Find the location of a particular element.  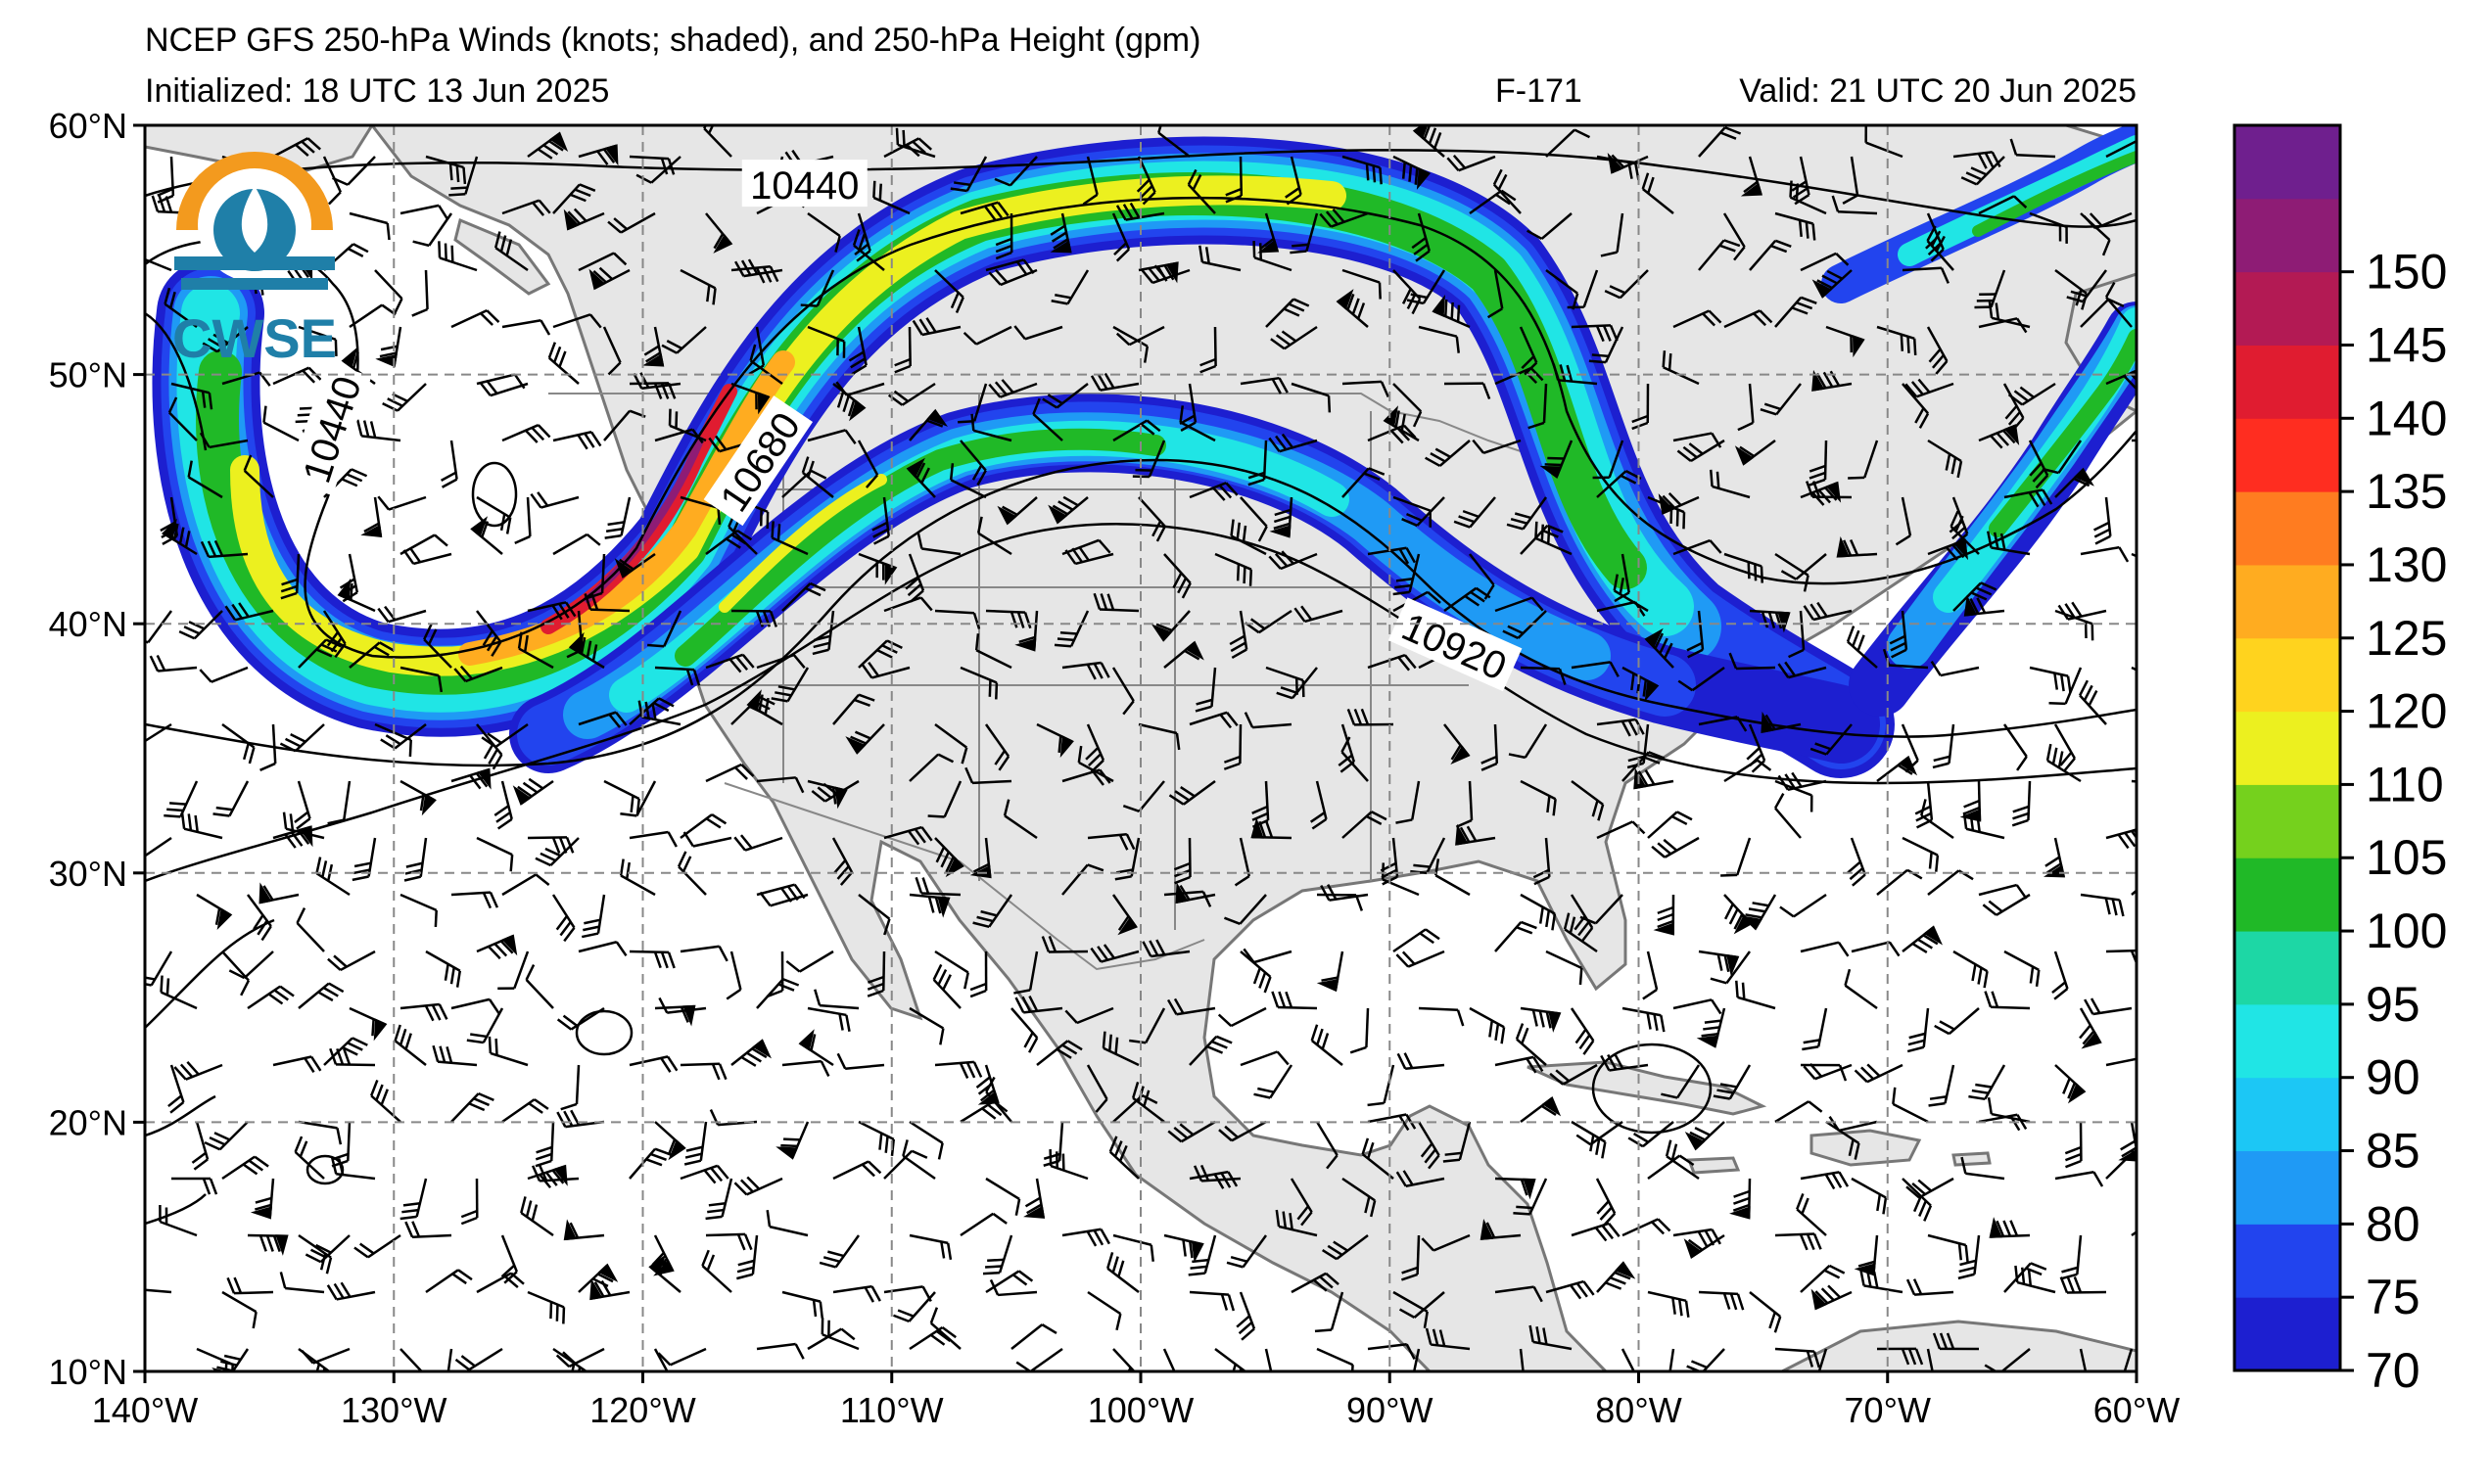

colorbar-tick-label: 75 is located at coordinates (2393, 1297).